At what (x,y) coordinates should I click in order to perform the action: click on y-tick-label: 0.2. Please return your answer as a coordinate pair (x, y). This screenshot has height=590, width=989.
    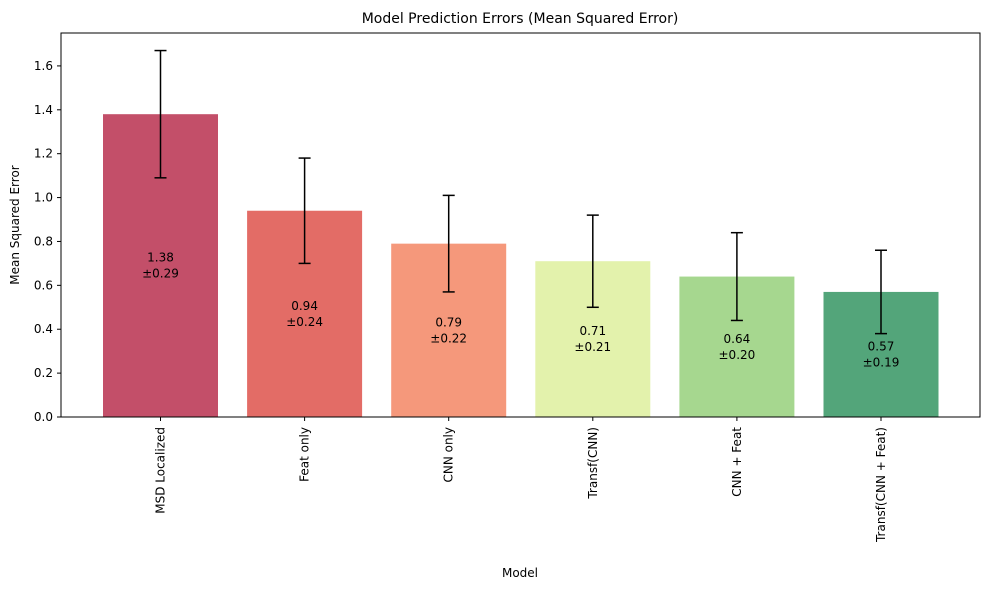
    Looking at the image, I should click on (43, 373).